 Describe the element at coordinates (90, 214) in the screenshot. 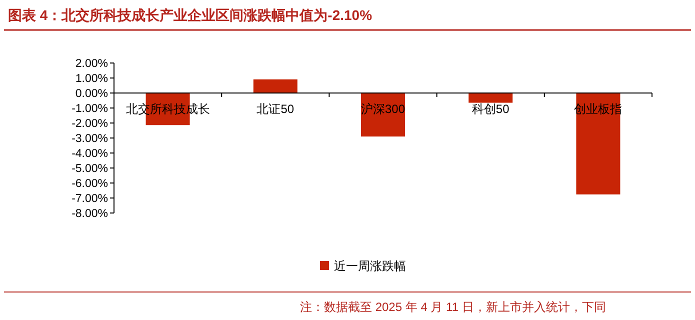

I see `y-tick-label: -8.00%` at that location.